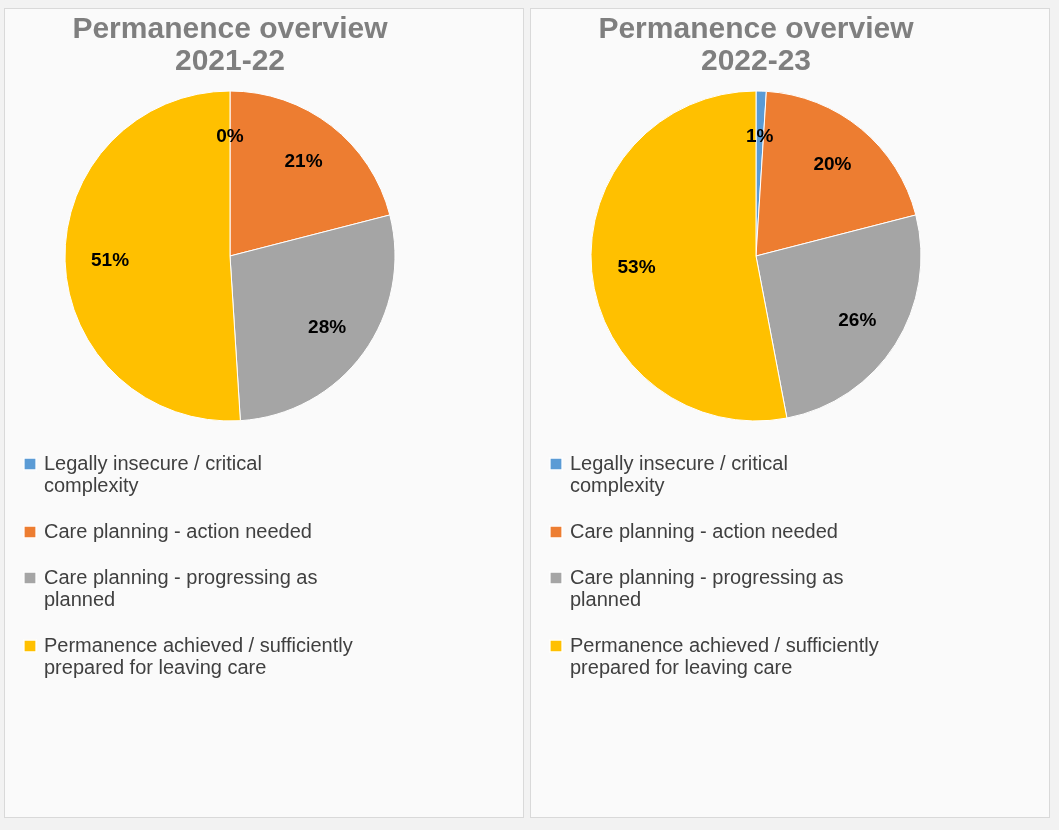  Describe the element at coordinates (327, 326) in the screenshot. I see `data-label: 28%` at that location.